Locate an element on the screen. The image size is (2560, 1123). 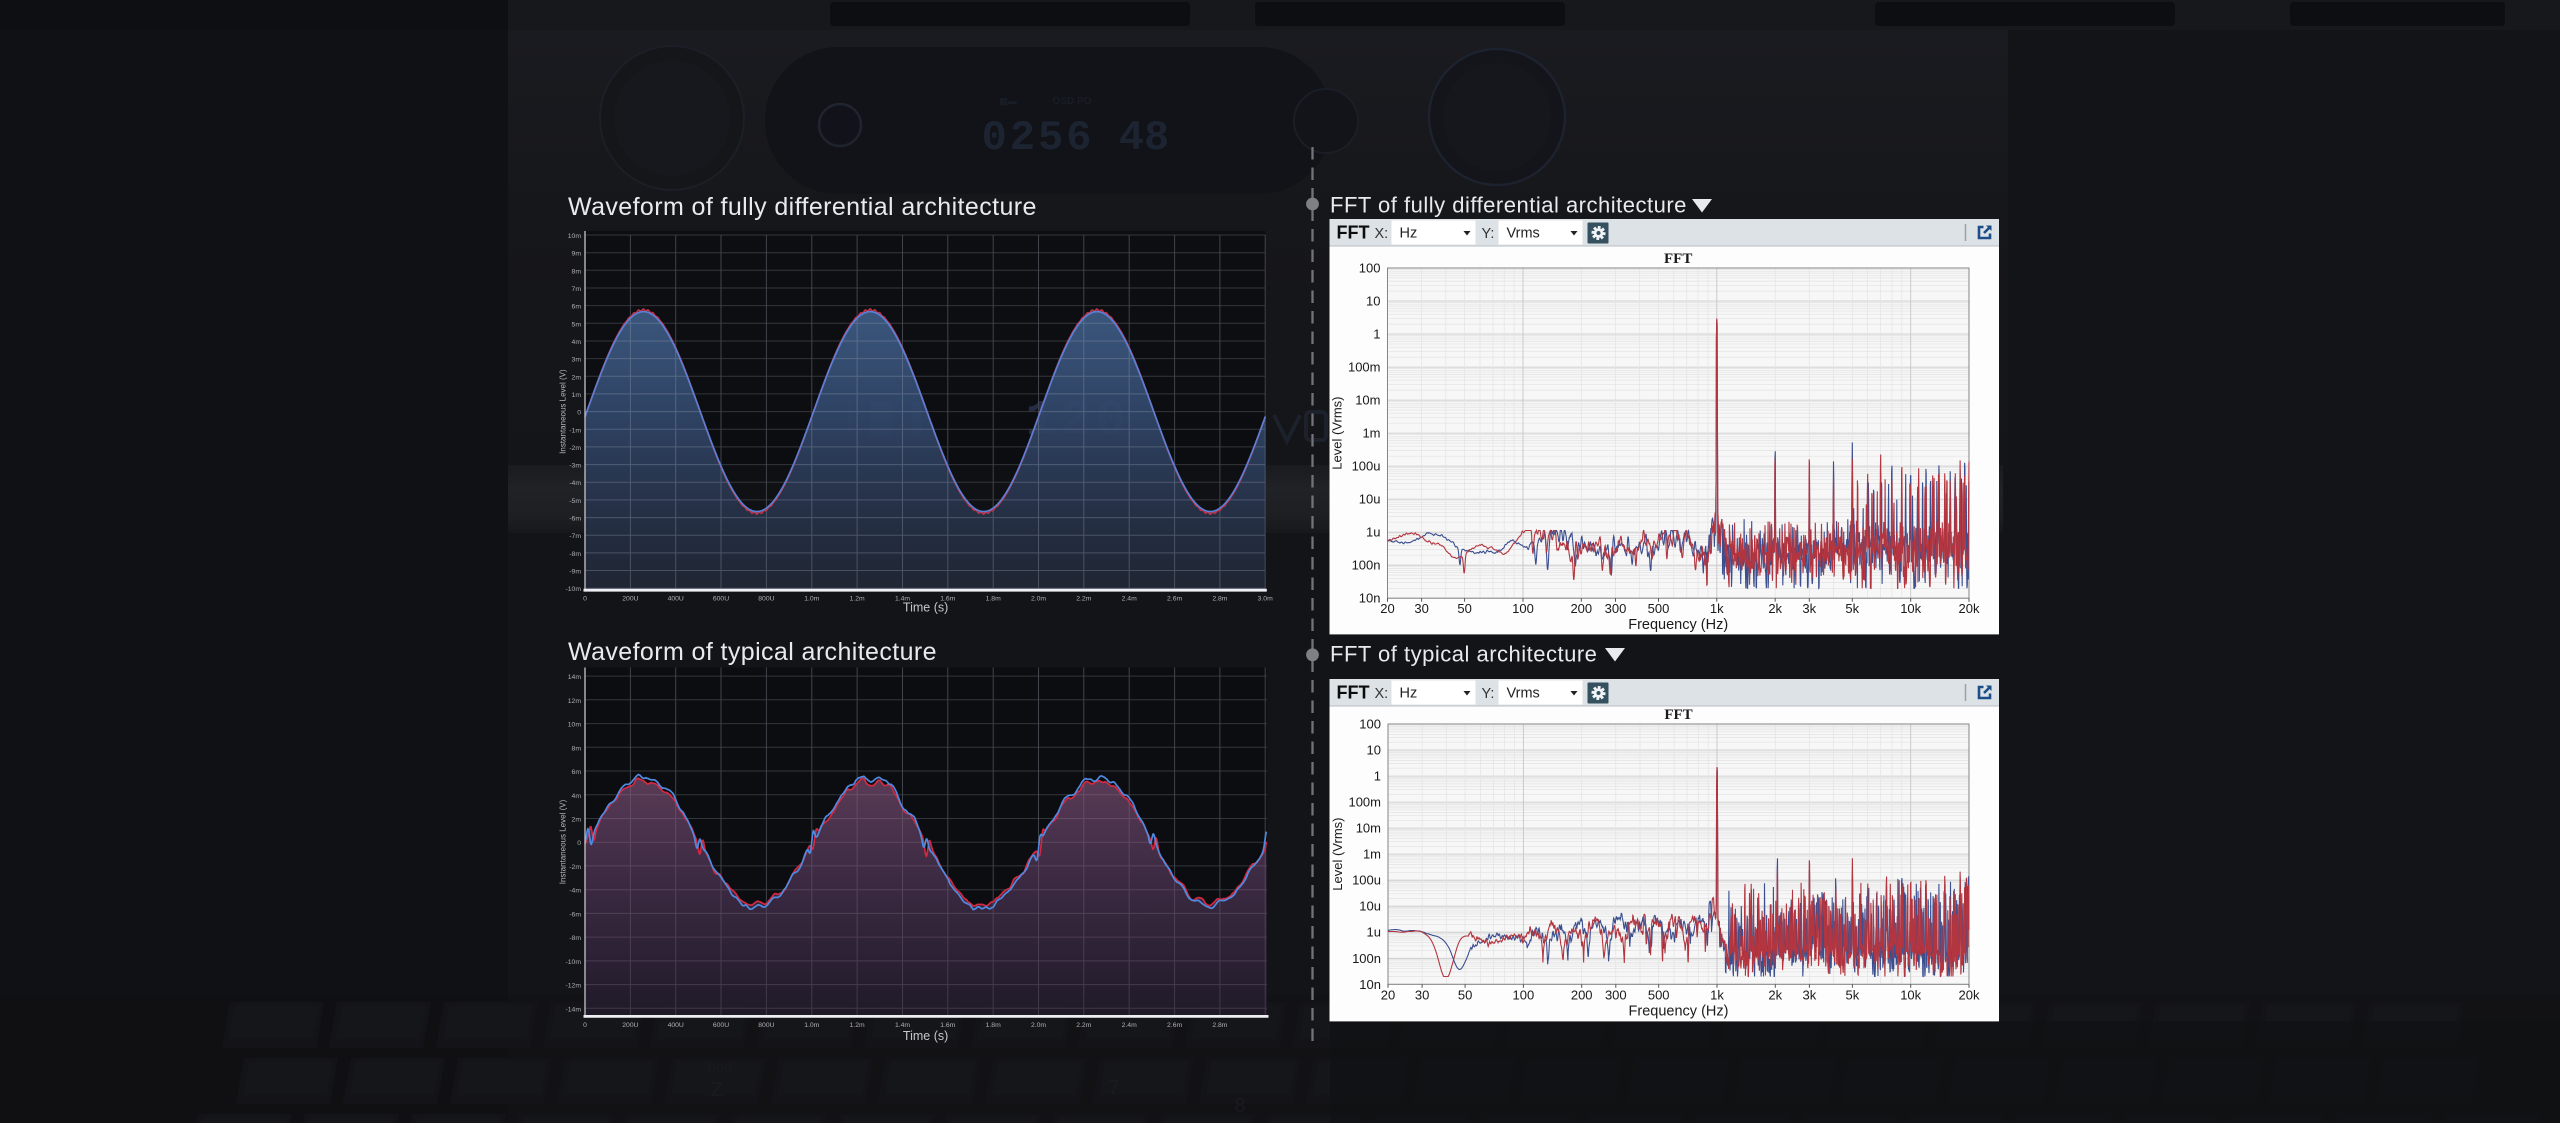
svg-text: 3.0m is located at coordinates (1265, 599).